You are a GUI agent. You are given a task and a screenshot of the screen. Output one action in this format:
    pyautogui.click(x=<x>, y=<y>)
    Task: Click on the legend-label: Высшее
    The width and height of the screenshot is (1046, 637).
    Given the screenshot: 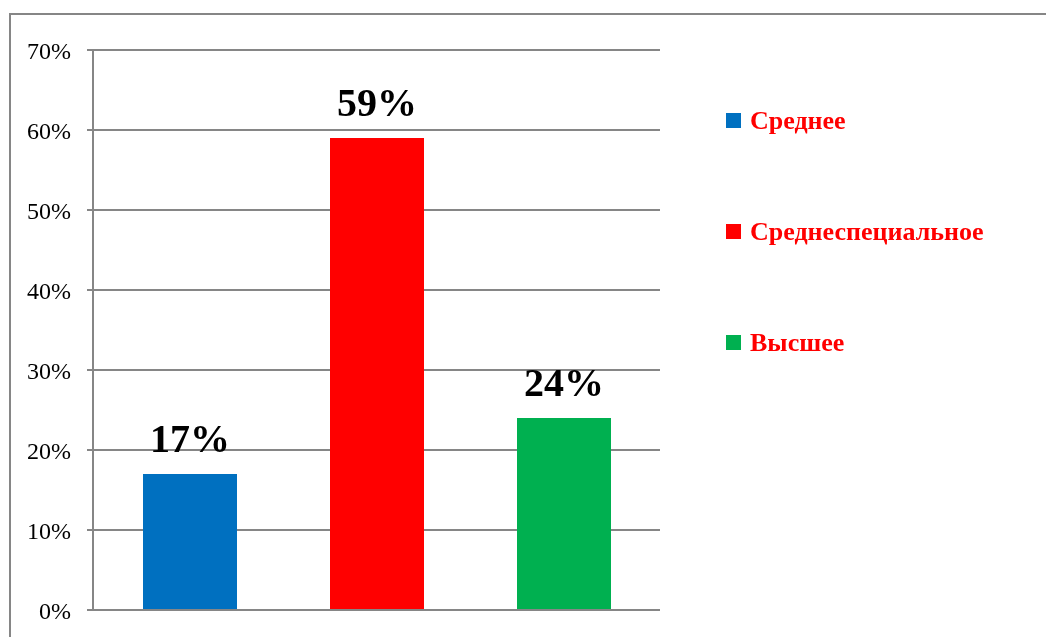 What is the action you would take?
    pyautogui.click(x=797, y=342)
    